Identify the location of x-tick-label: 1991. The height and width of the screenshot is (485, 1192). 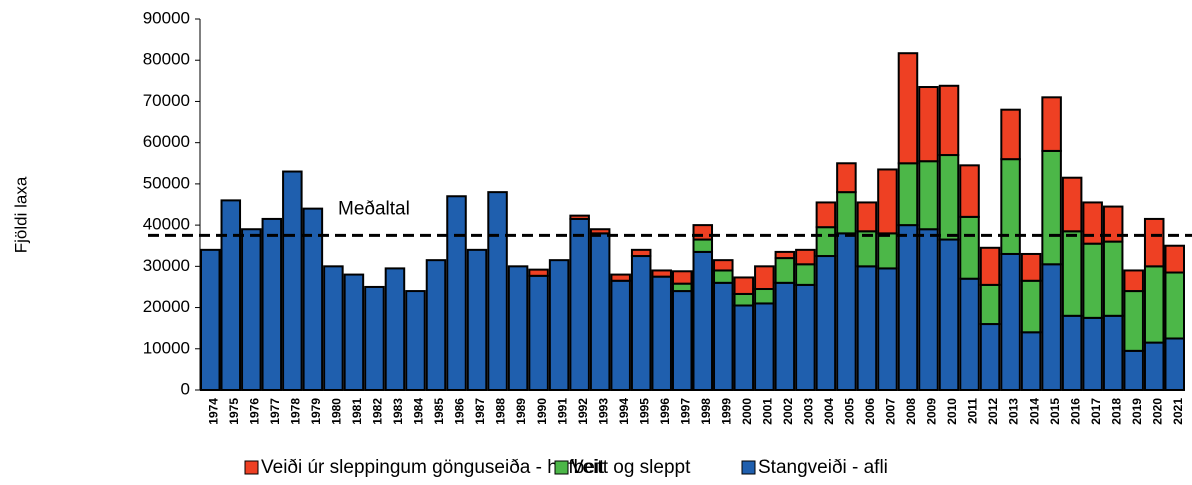
(562, 411).